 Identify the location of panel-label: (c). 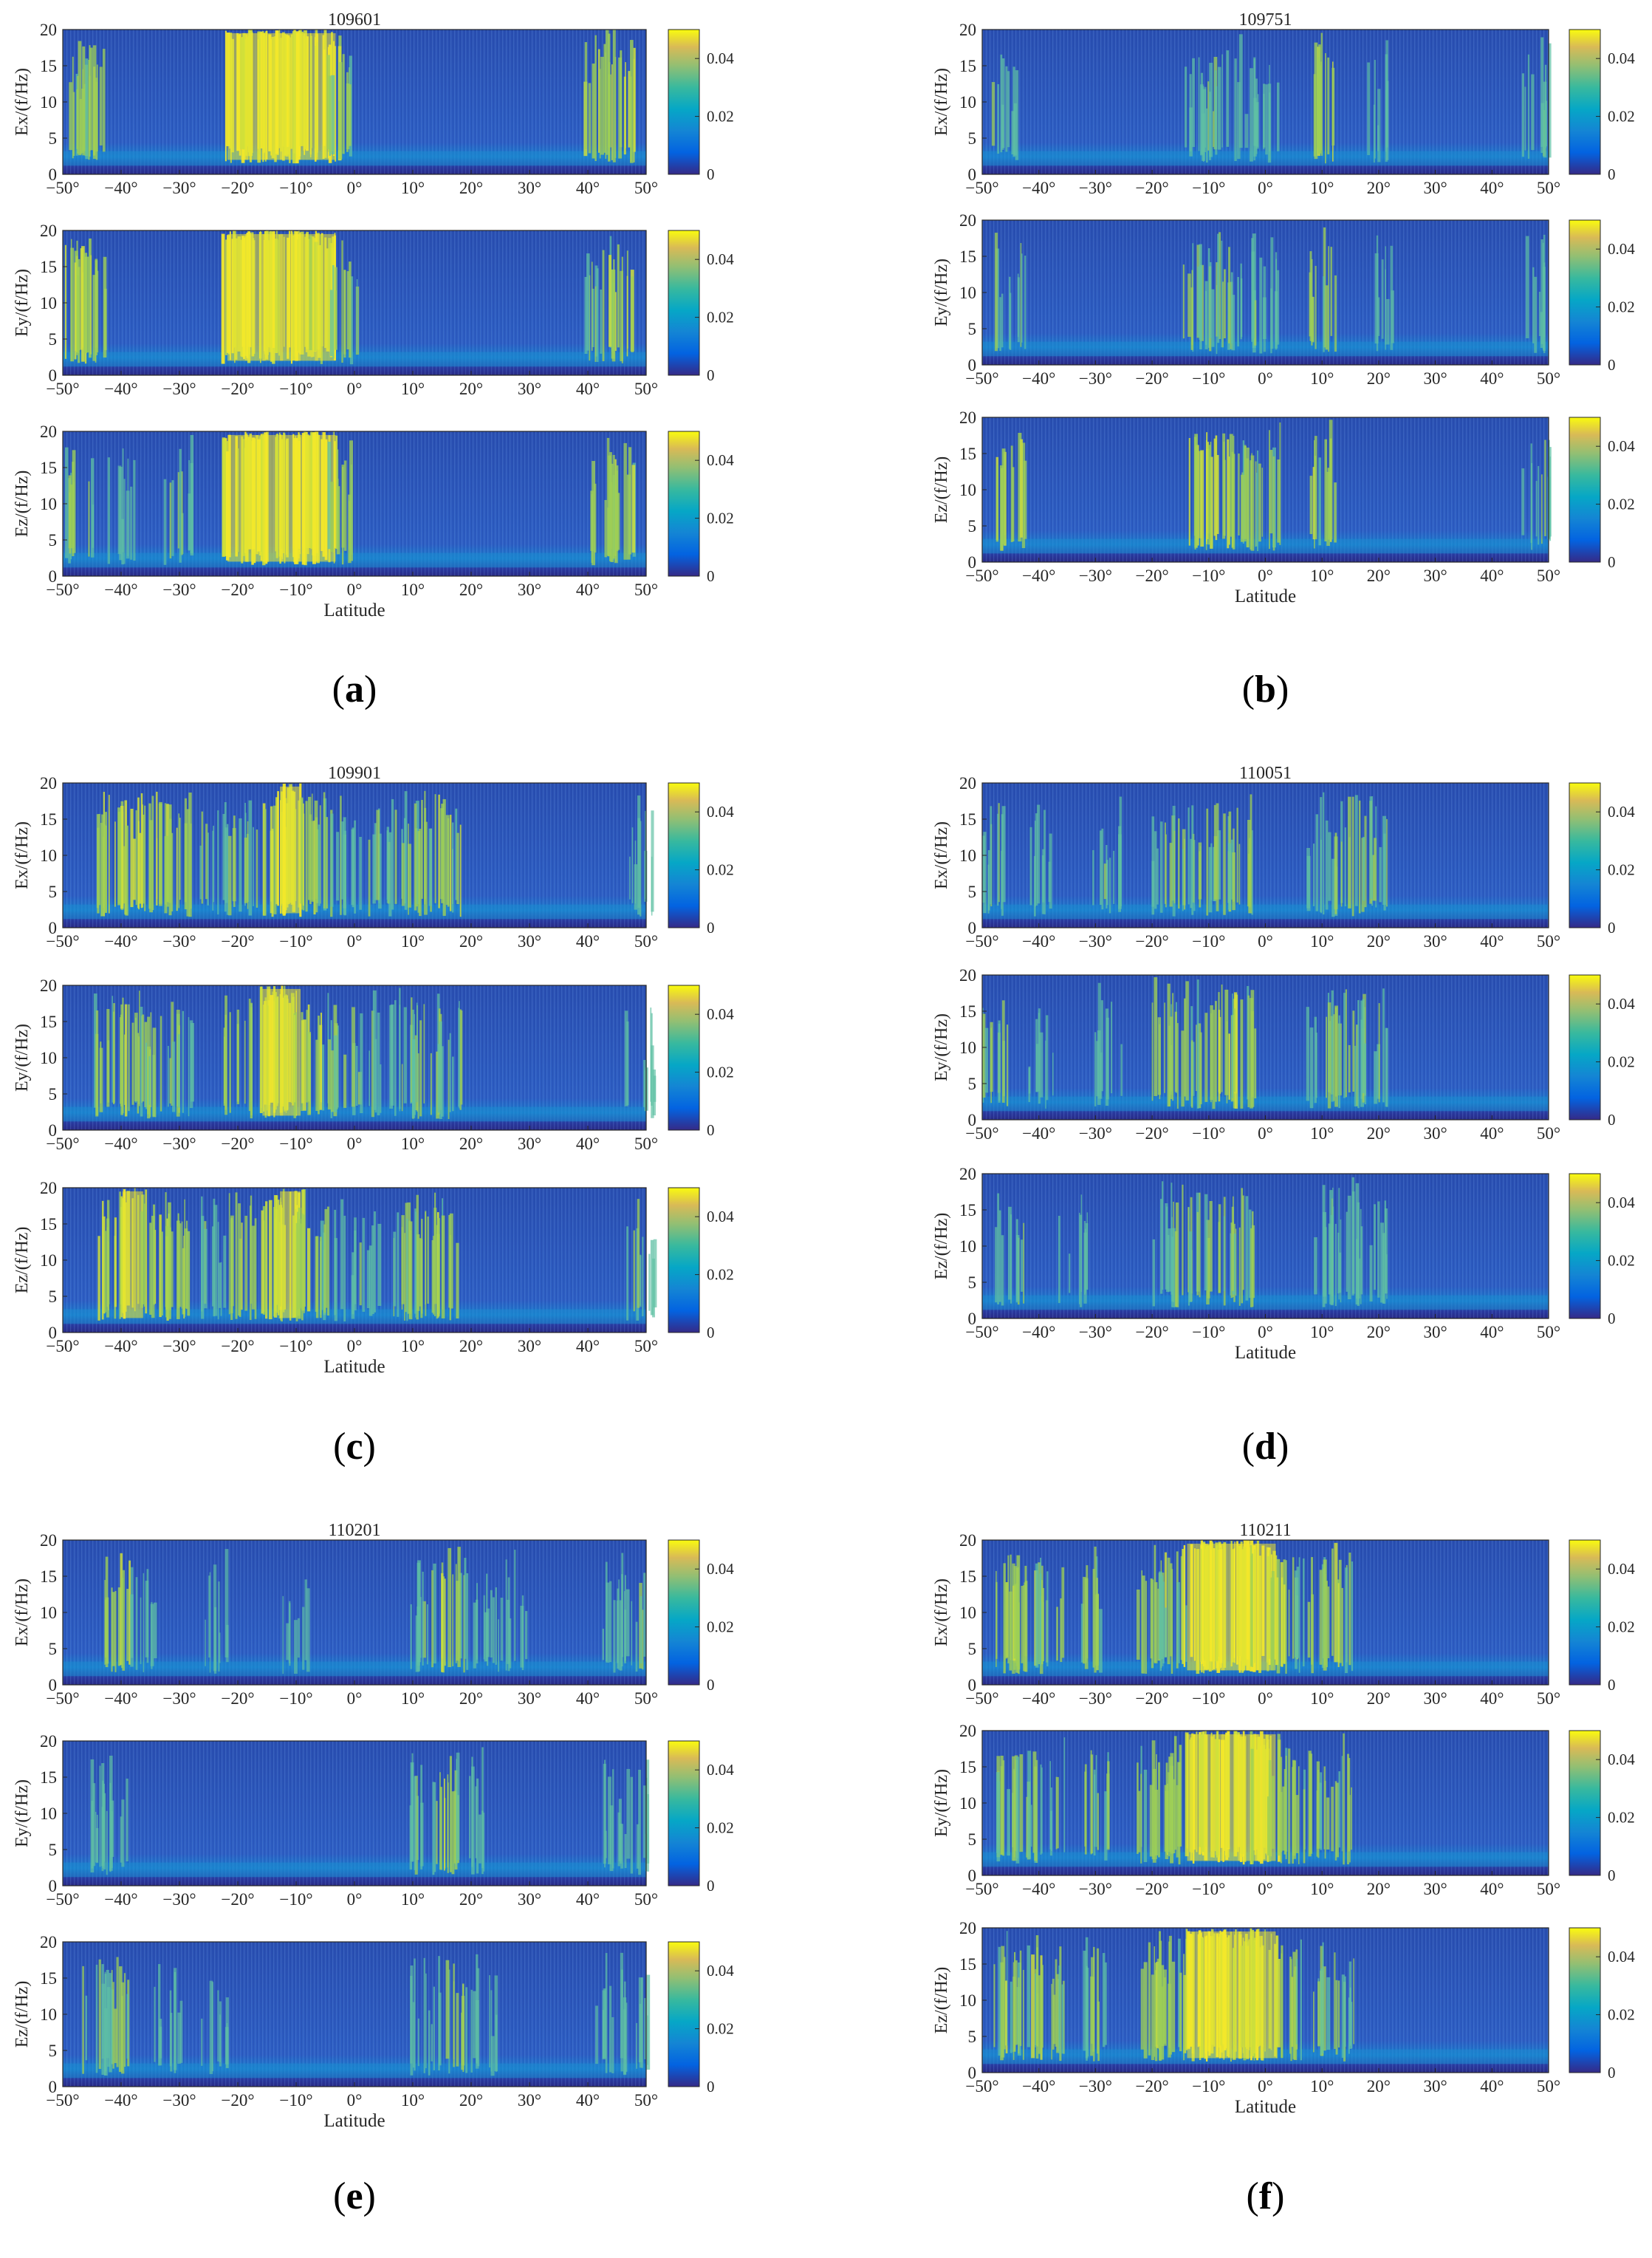
(354, 1447).